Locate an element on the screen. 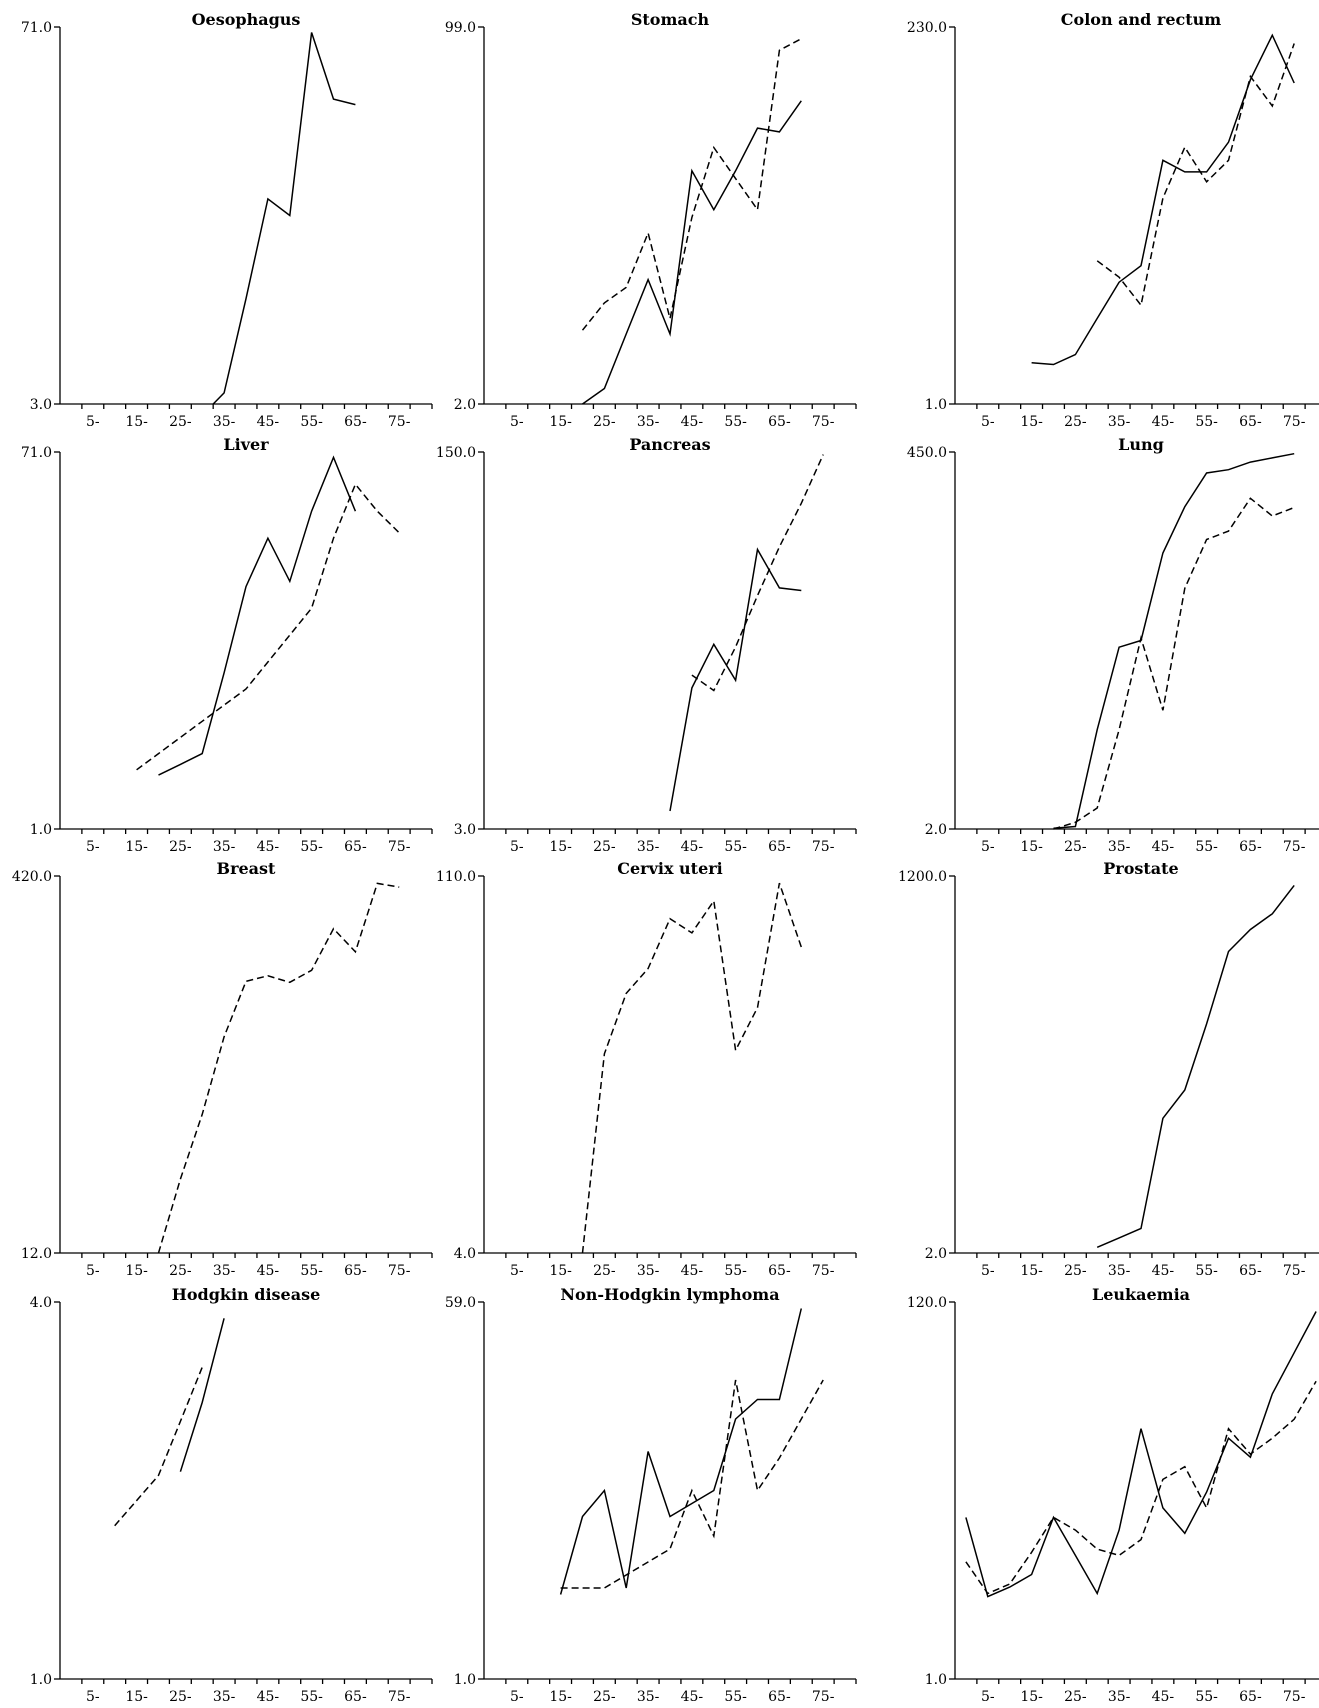 This screenshot has height=1708, width=1319. y-tick-label: 4.0 is located at coordinates (41, 1303).